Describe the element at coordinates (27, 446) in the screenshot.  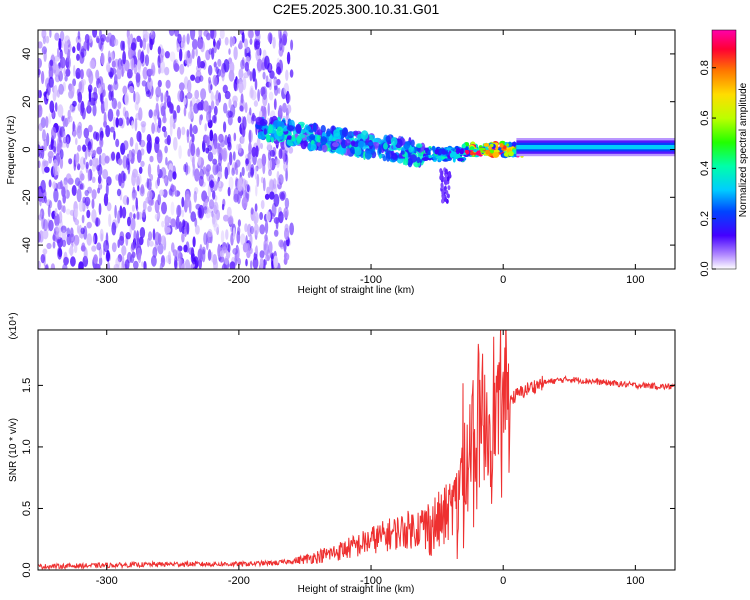
I see `y-tick-label: 1.0` at that location.